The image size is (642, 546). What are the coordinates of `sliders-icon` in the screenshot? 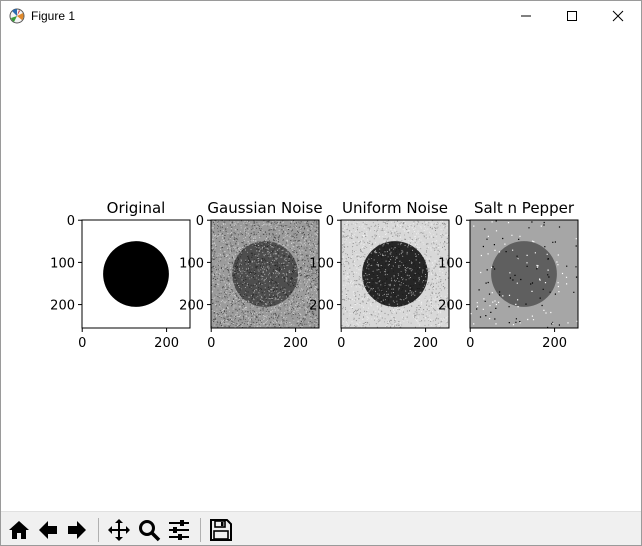 It's located at (179, 530).